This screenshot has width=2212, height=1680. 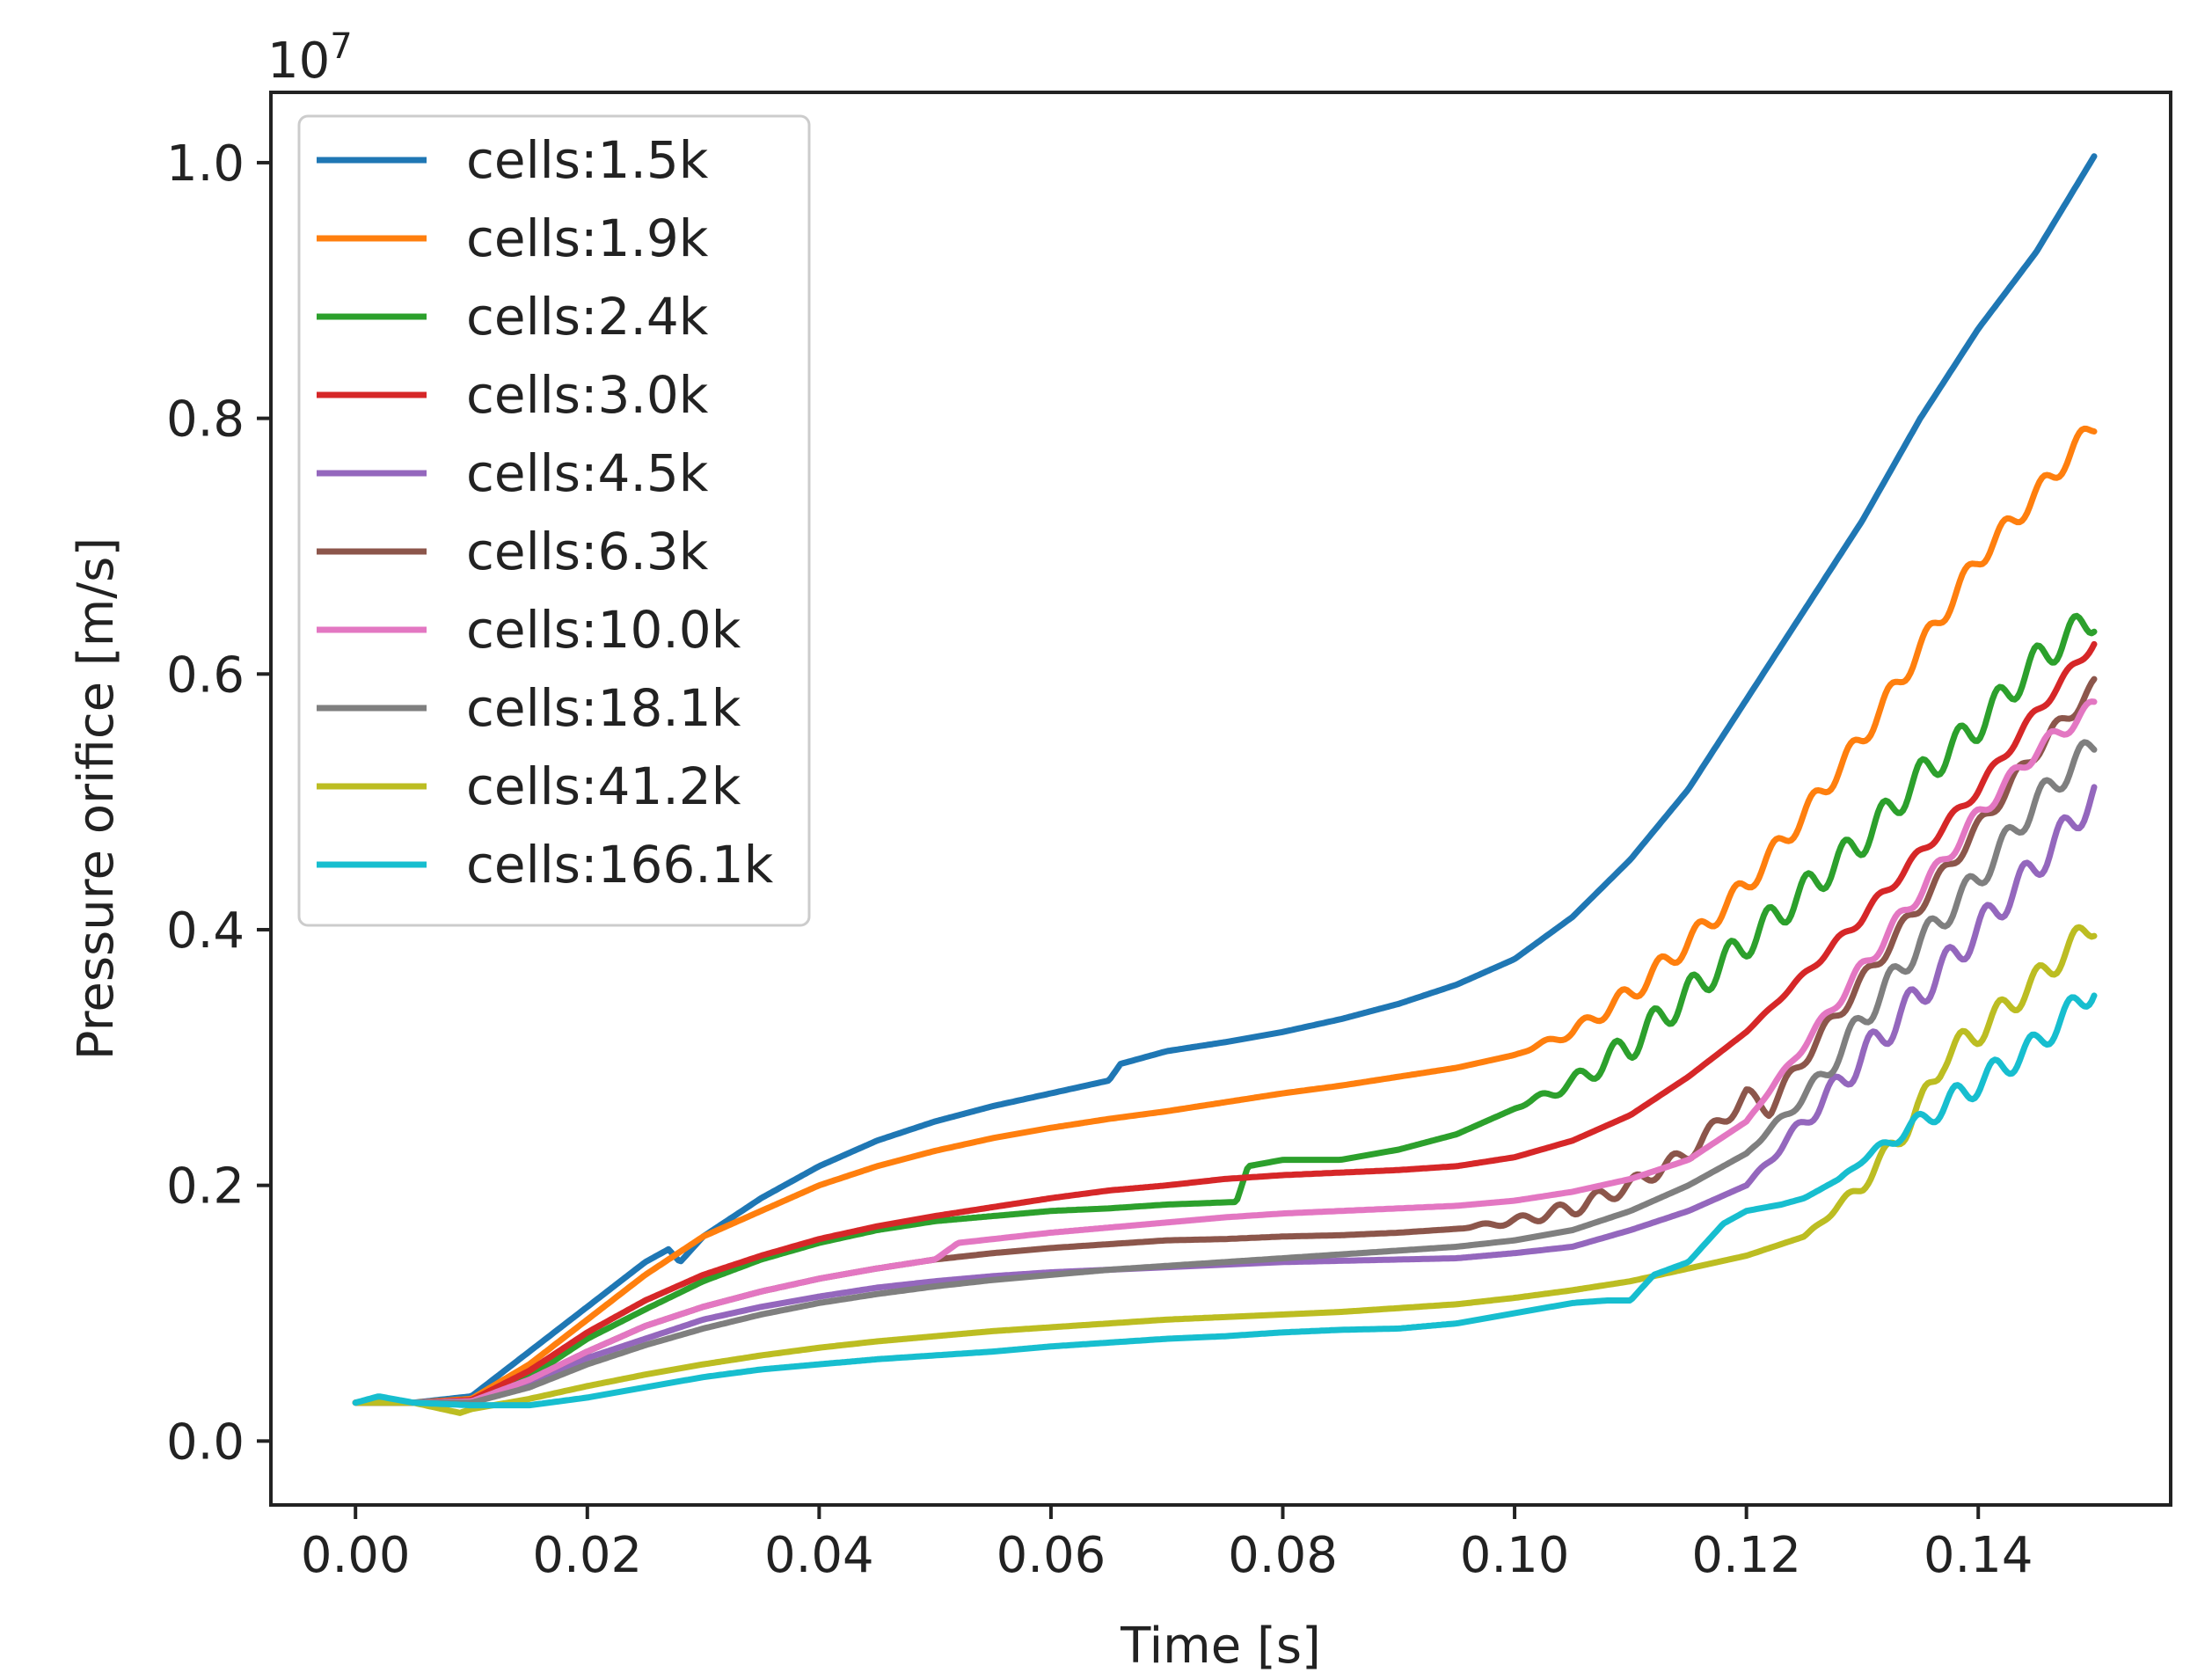 What do you see at coordinates (587, 551) in the screenshot?
I see `legend-label: cells:6.3k` at bounding box center [587, 551].